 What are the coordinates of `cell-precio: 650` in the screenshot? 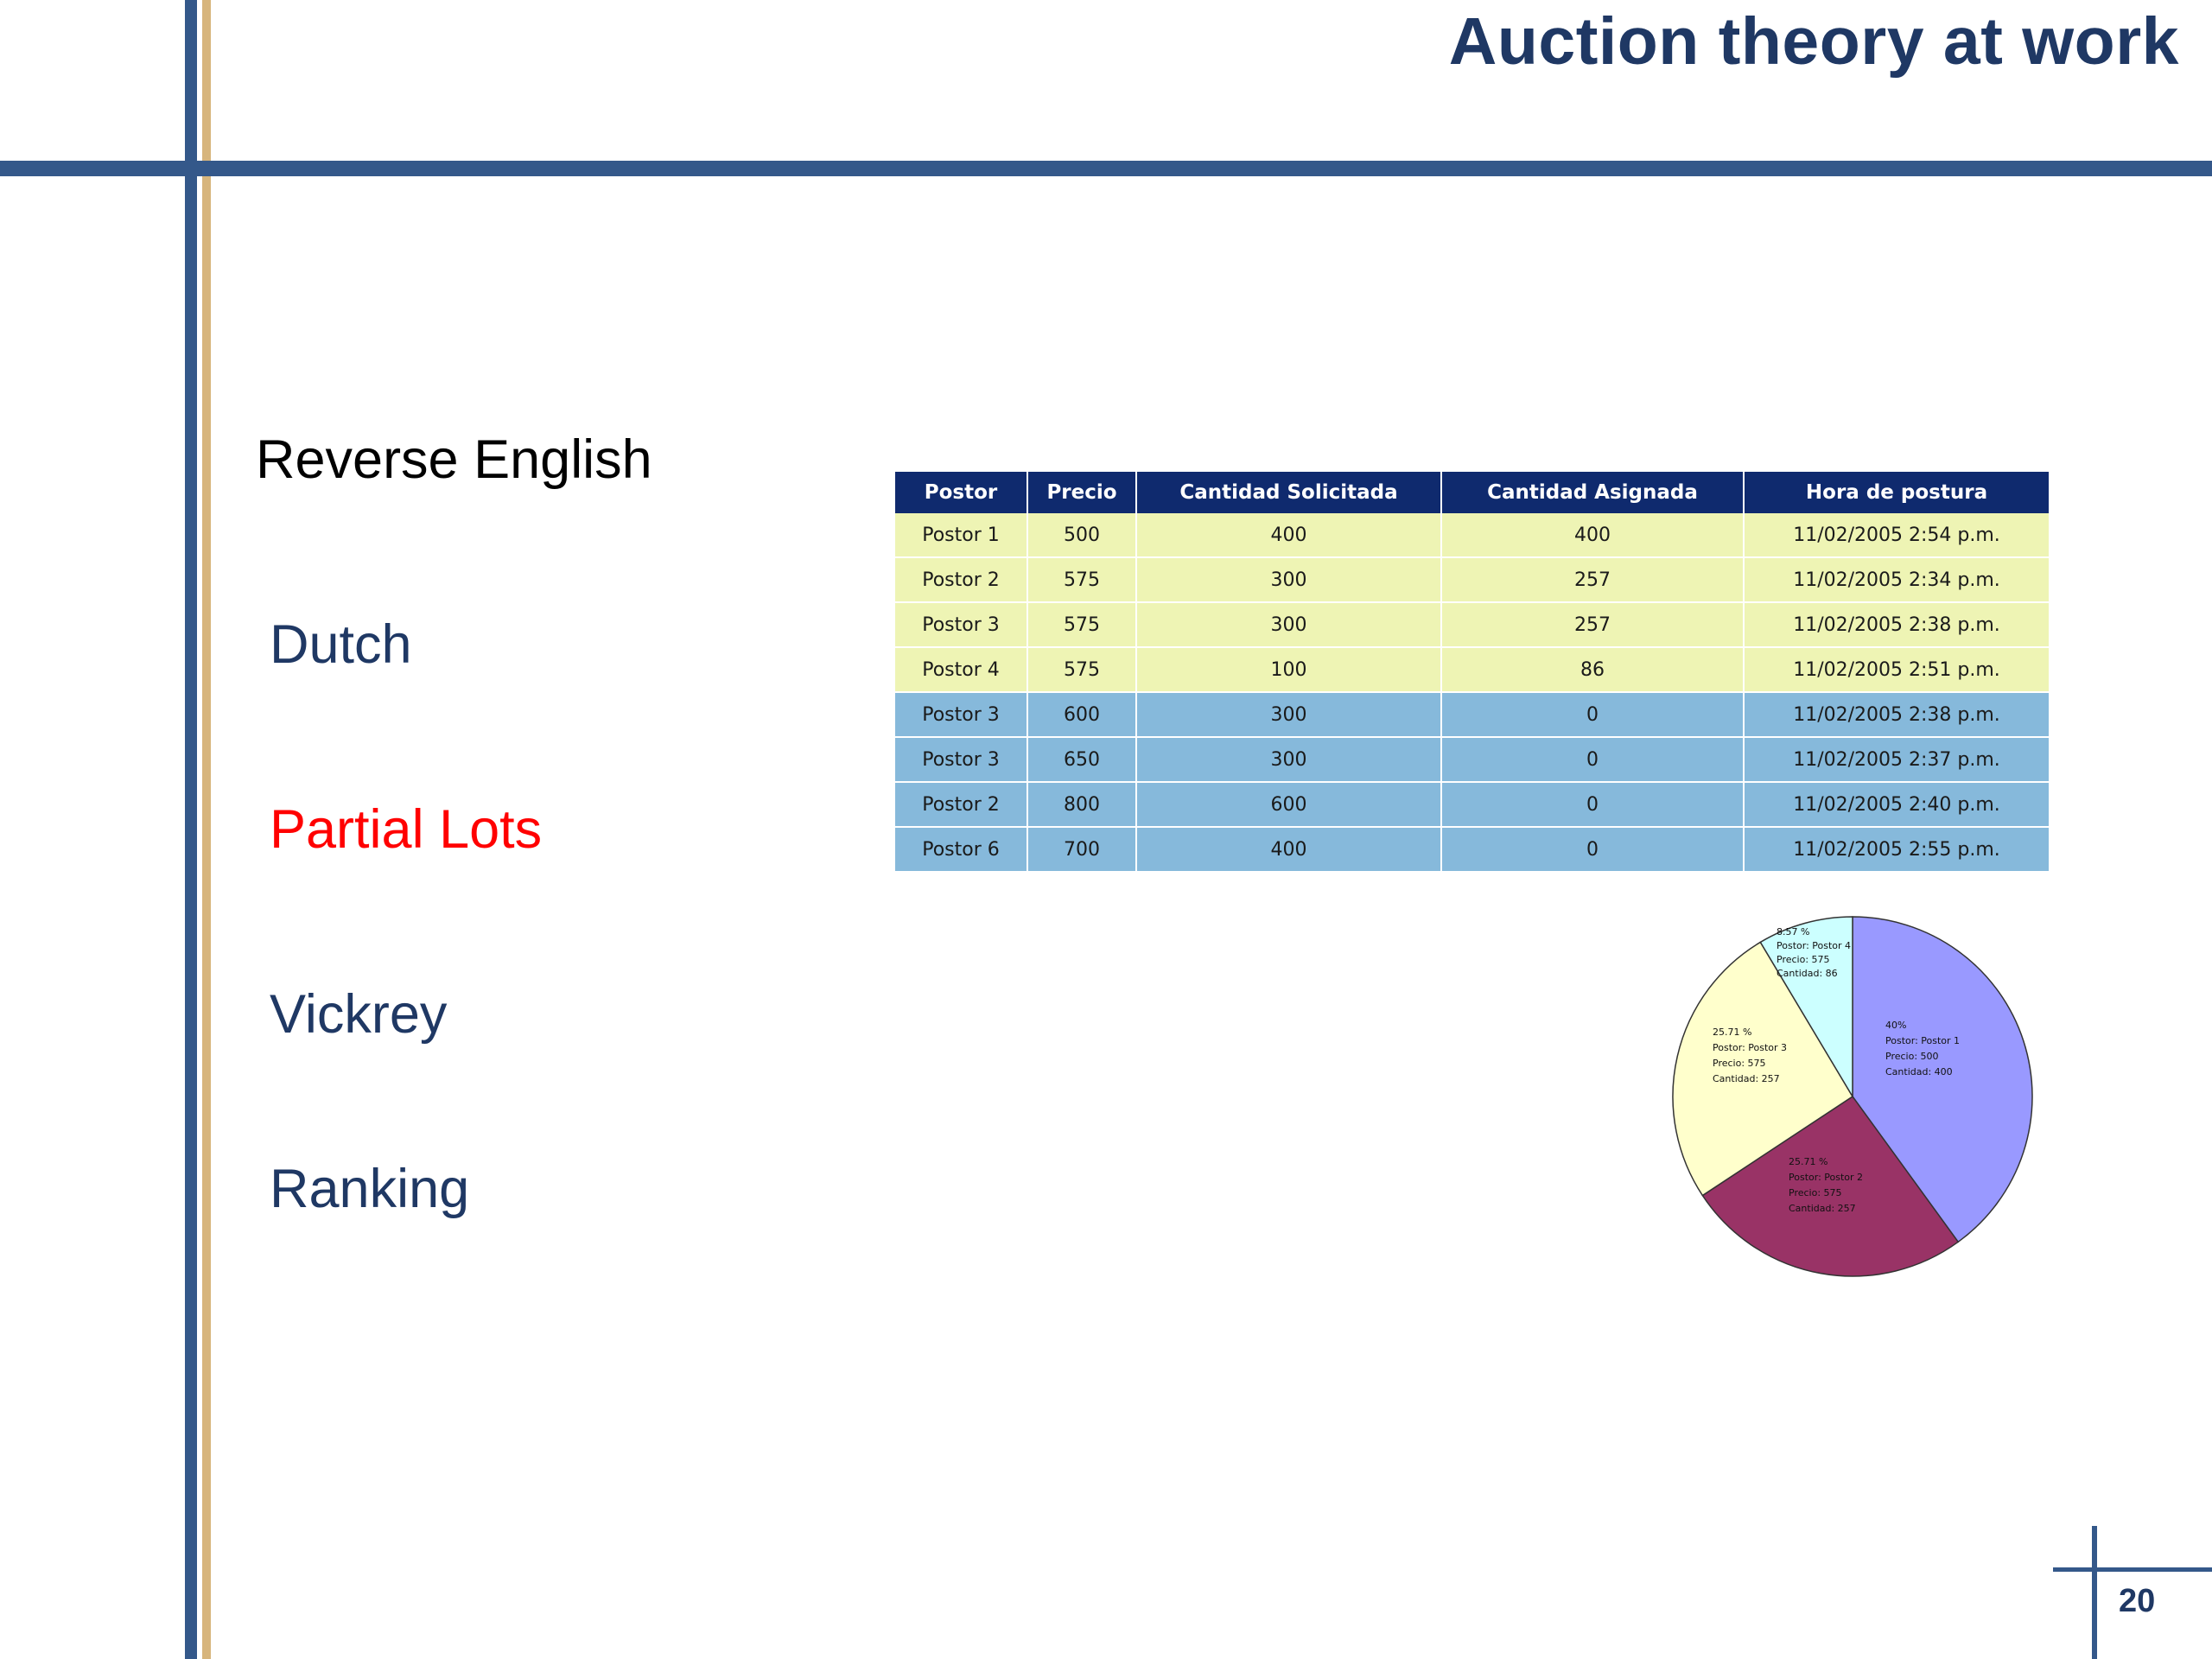 It's located at (1082, 760).